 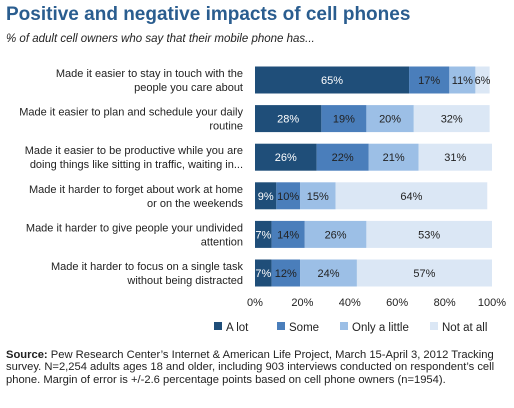 I want to click on data-label: 6%, so click(x=483, y=81).